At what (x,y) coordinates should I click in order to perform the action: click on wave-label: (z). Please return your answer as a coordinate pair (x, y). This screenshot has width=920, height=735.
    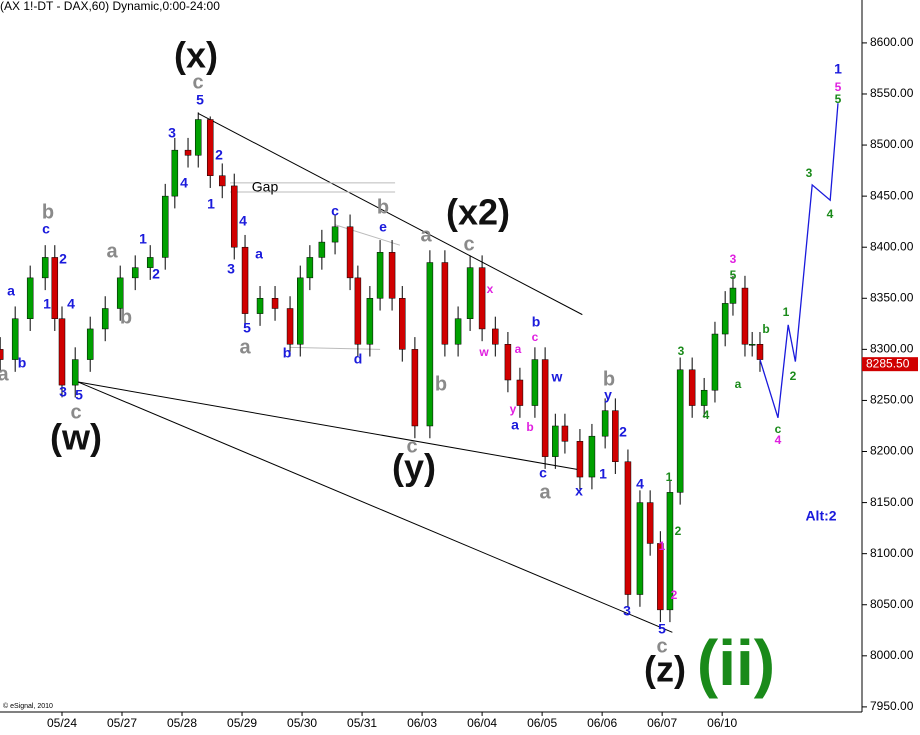
    Looking at the image, I should click on (665, 669).